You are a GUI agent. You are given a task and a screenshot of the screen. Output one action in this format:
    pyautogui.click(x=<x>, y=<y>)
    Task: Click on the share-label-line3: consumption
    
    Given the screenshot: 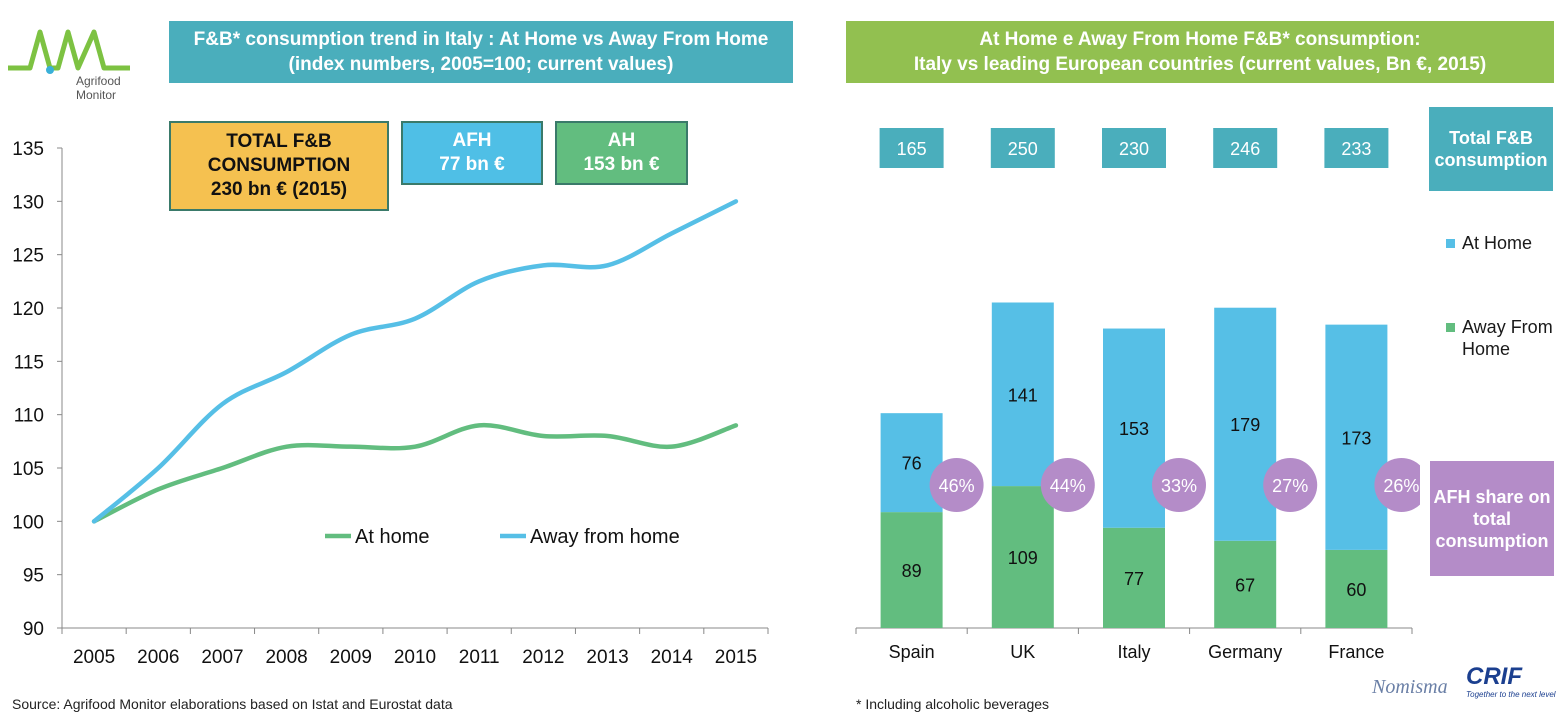 What is the action you would take?
    pyautogui.click(x=1492, y=540)
    